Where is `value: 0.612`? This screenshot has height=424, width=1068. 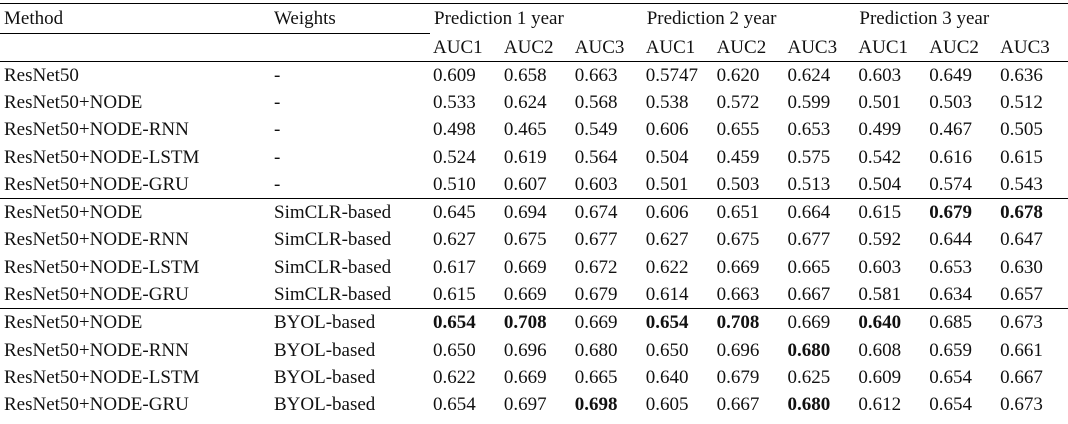
value: 0.612 is located at coordinates (880, 405).